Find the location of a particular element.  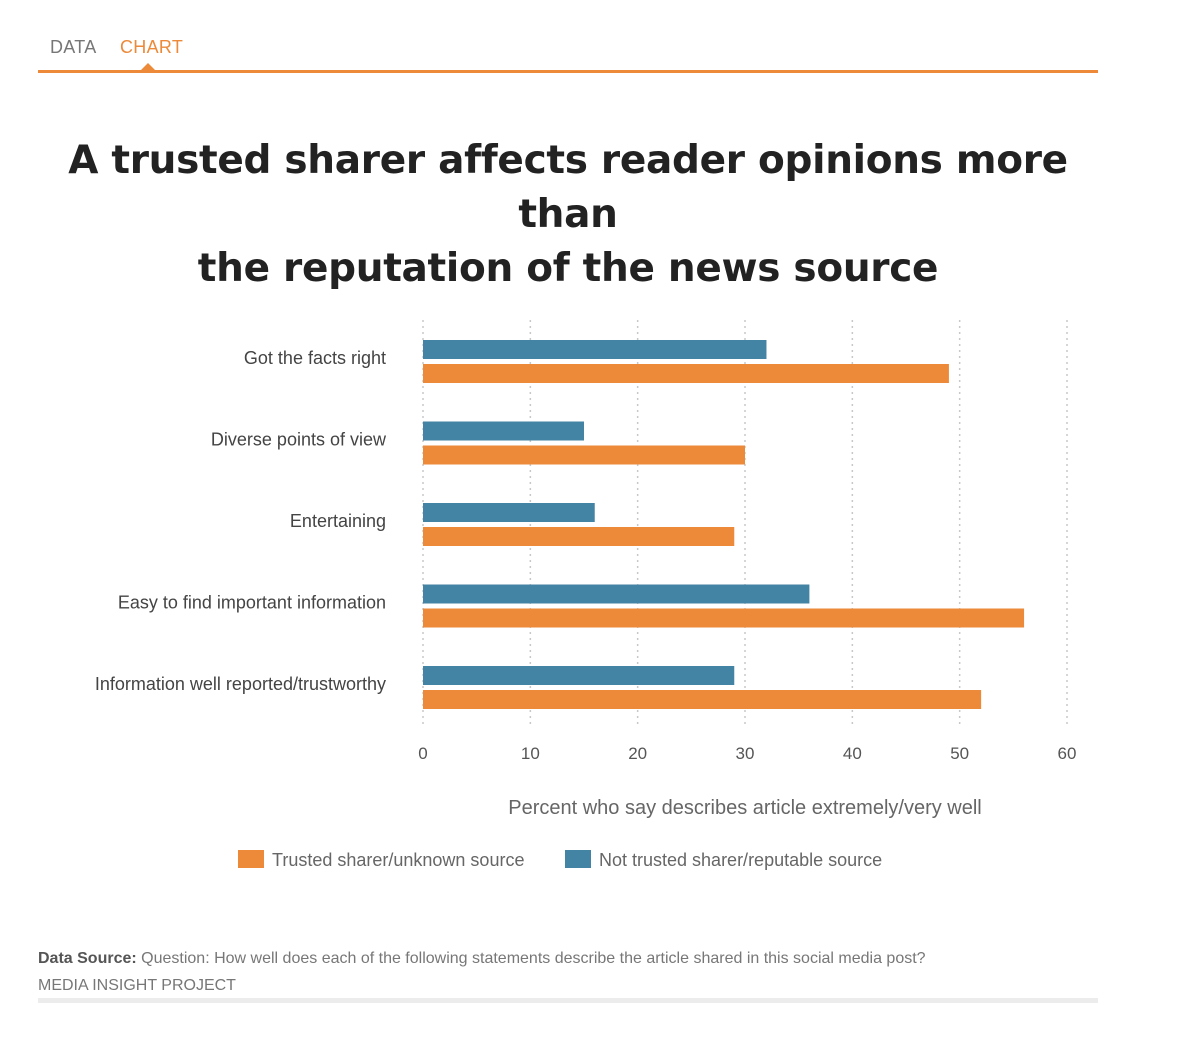

x-tick-label-60: 60 is located at coordinates (1067, 753).